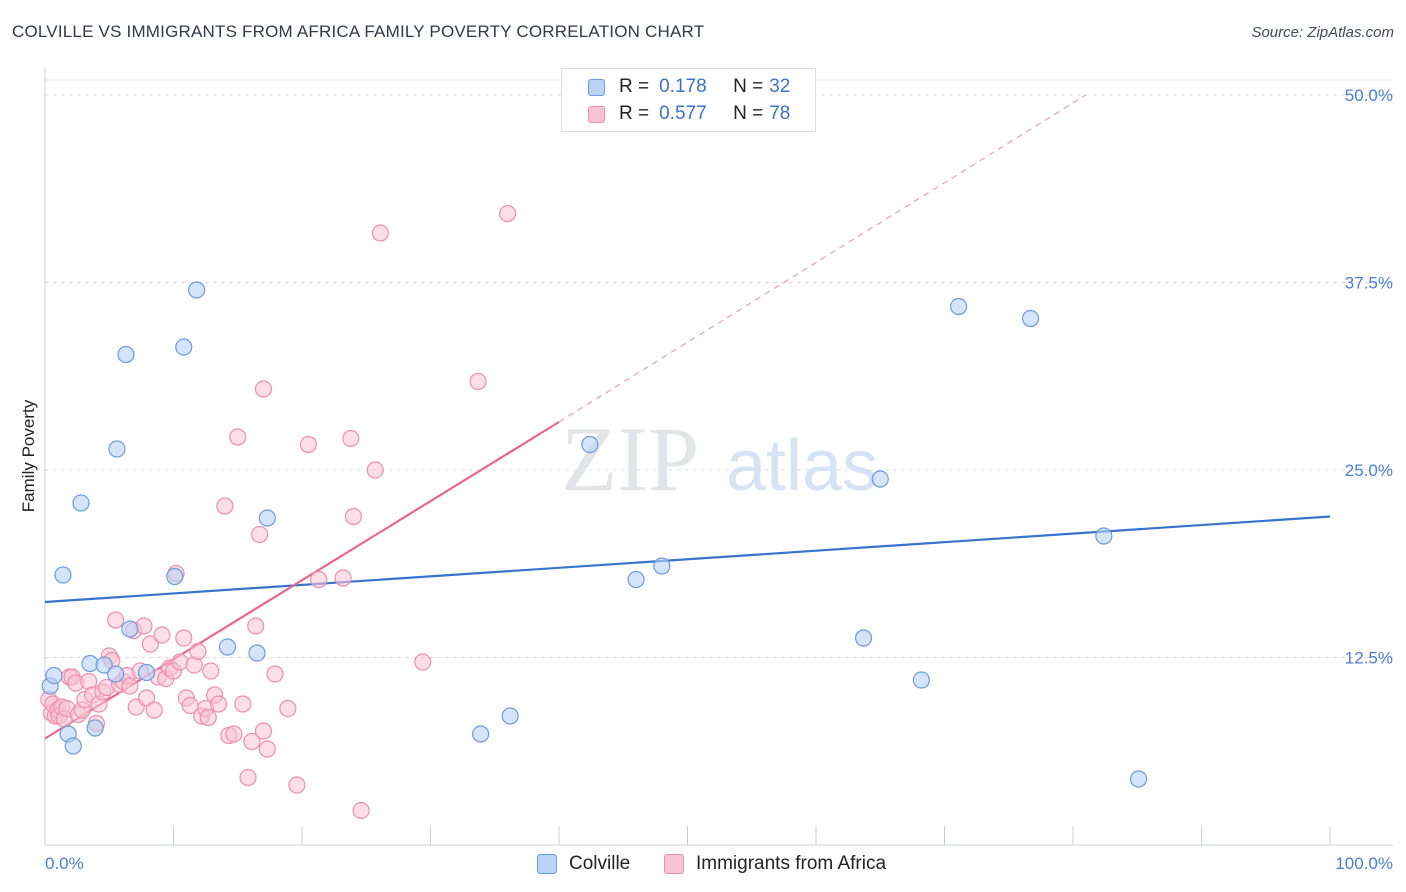 The width and height of the screenshot is (1406, 892). Describe the element at coordinates (596, 87) in the screenshot. I see `legend-swatch-colville` at that location.